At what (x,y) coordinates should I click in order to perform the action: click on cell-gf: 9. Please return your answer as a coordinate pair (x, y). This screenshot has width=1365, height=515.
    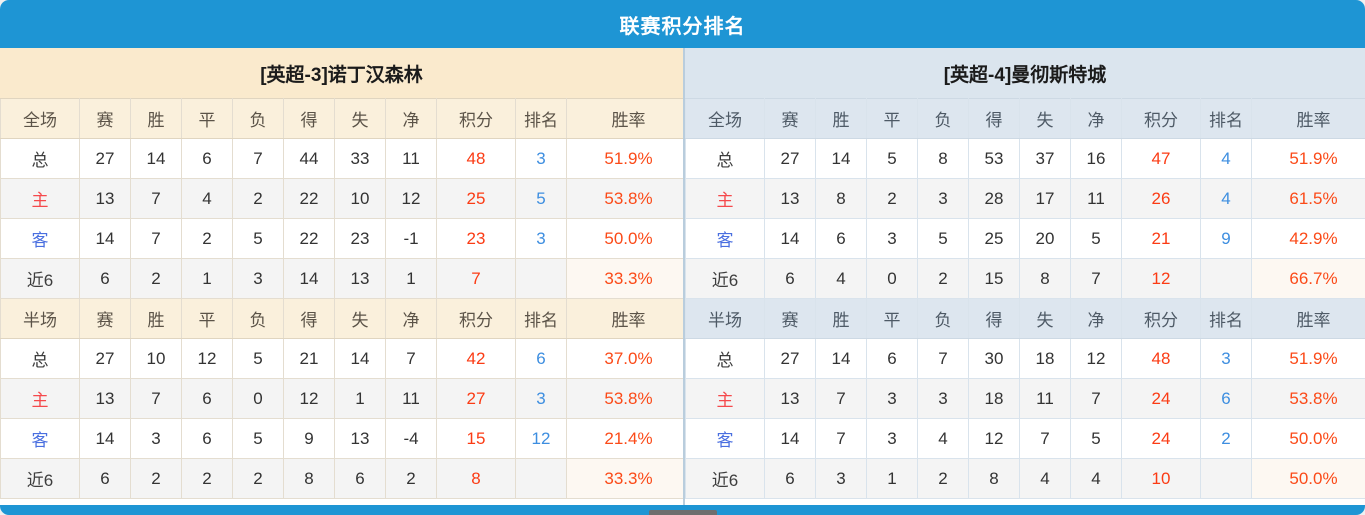
    Looking at the image, I should click on (309, 438).